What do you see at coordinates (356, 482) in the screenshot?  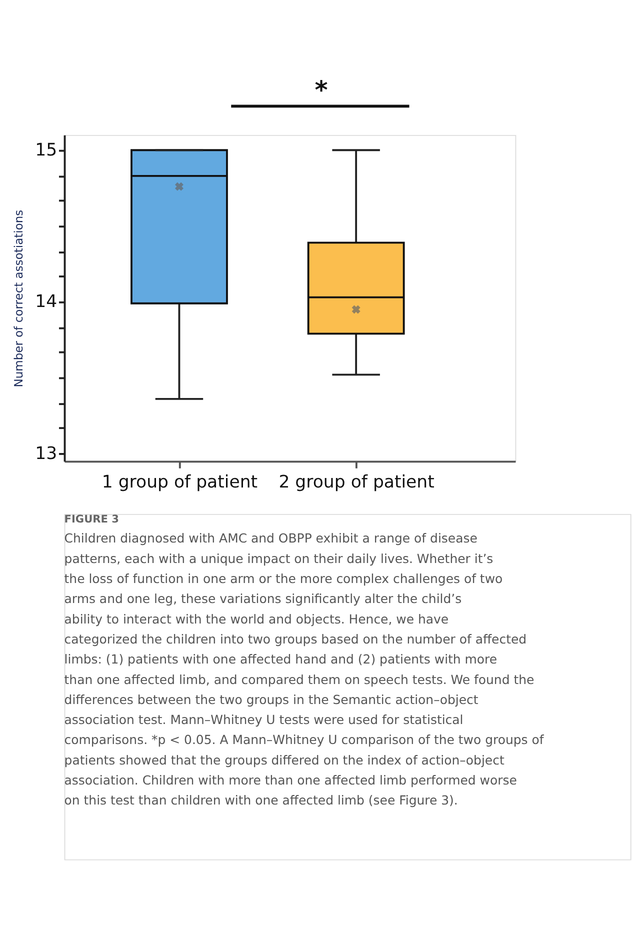 I see `x-tick-label: 2 group of patient` at bounding box center [356, 482].